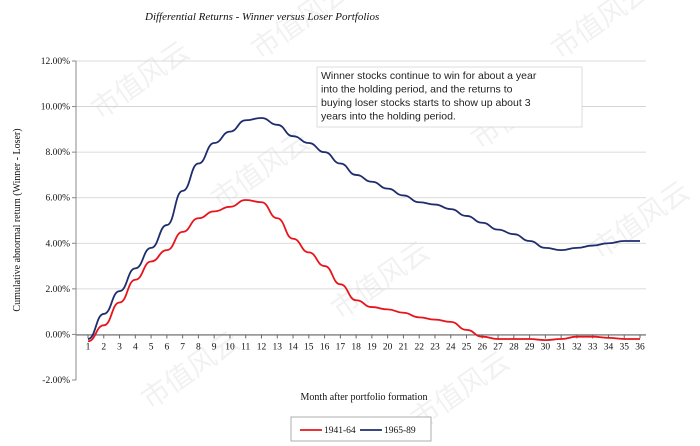 Image resolution: width=700 pixels, height=446 pixels. Describe the element at coordinates (245, 347) in the screenshot. I see `x-tick-label: 11` at that location.